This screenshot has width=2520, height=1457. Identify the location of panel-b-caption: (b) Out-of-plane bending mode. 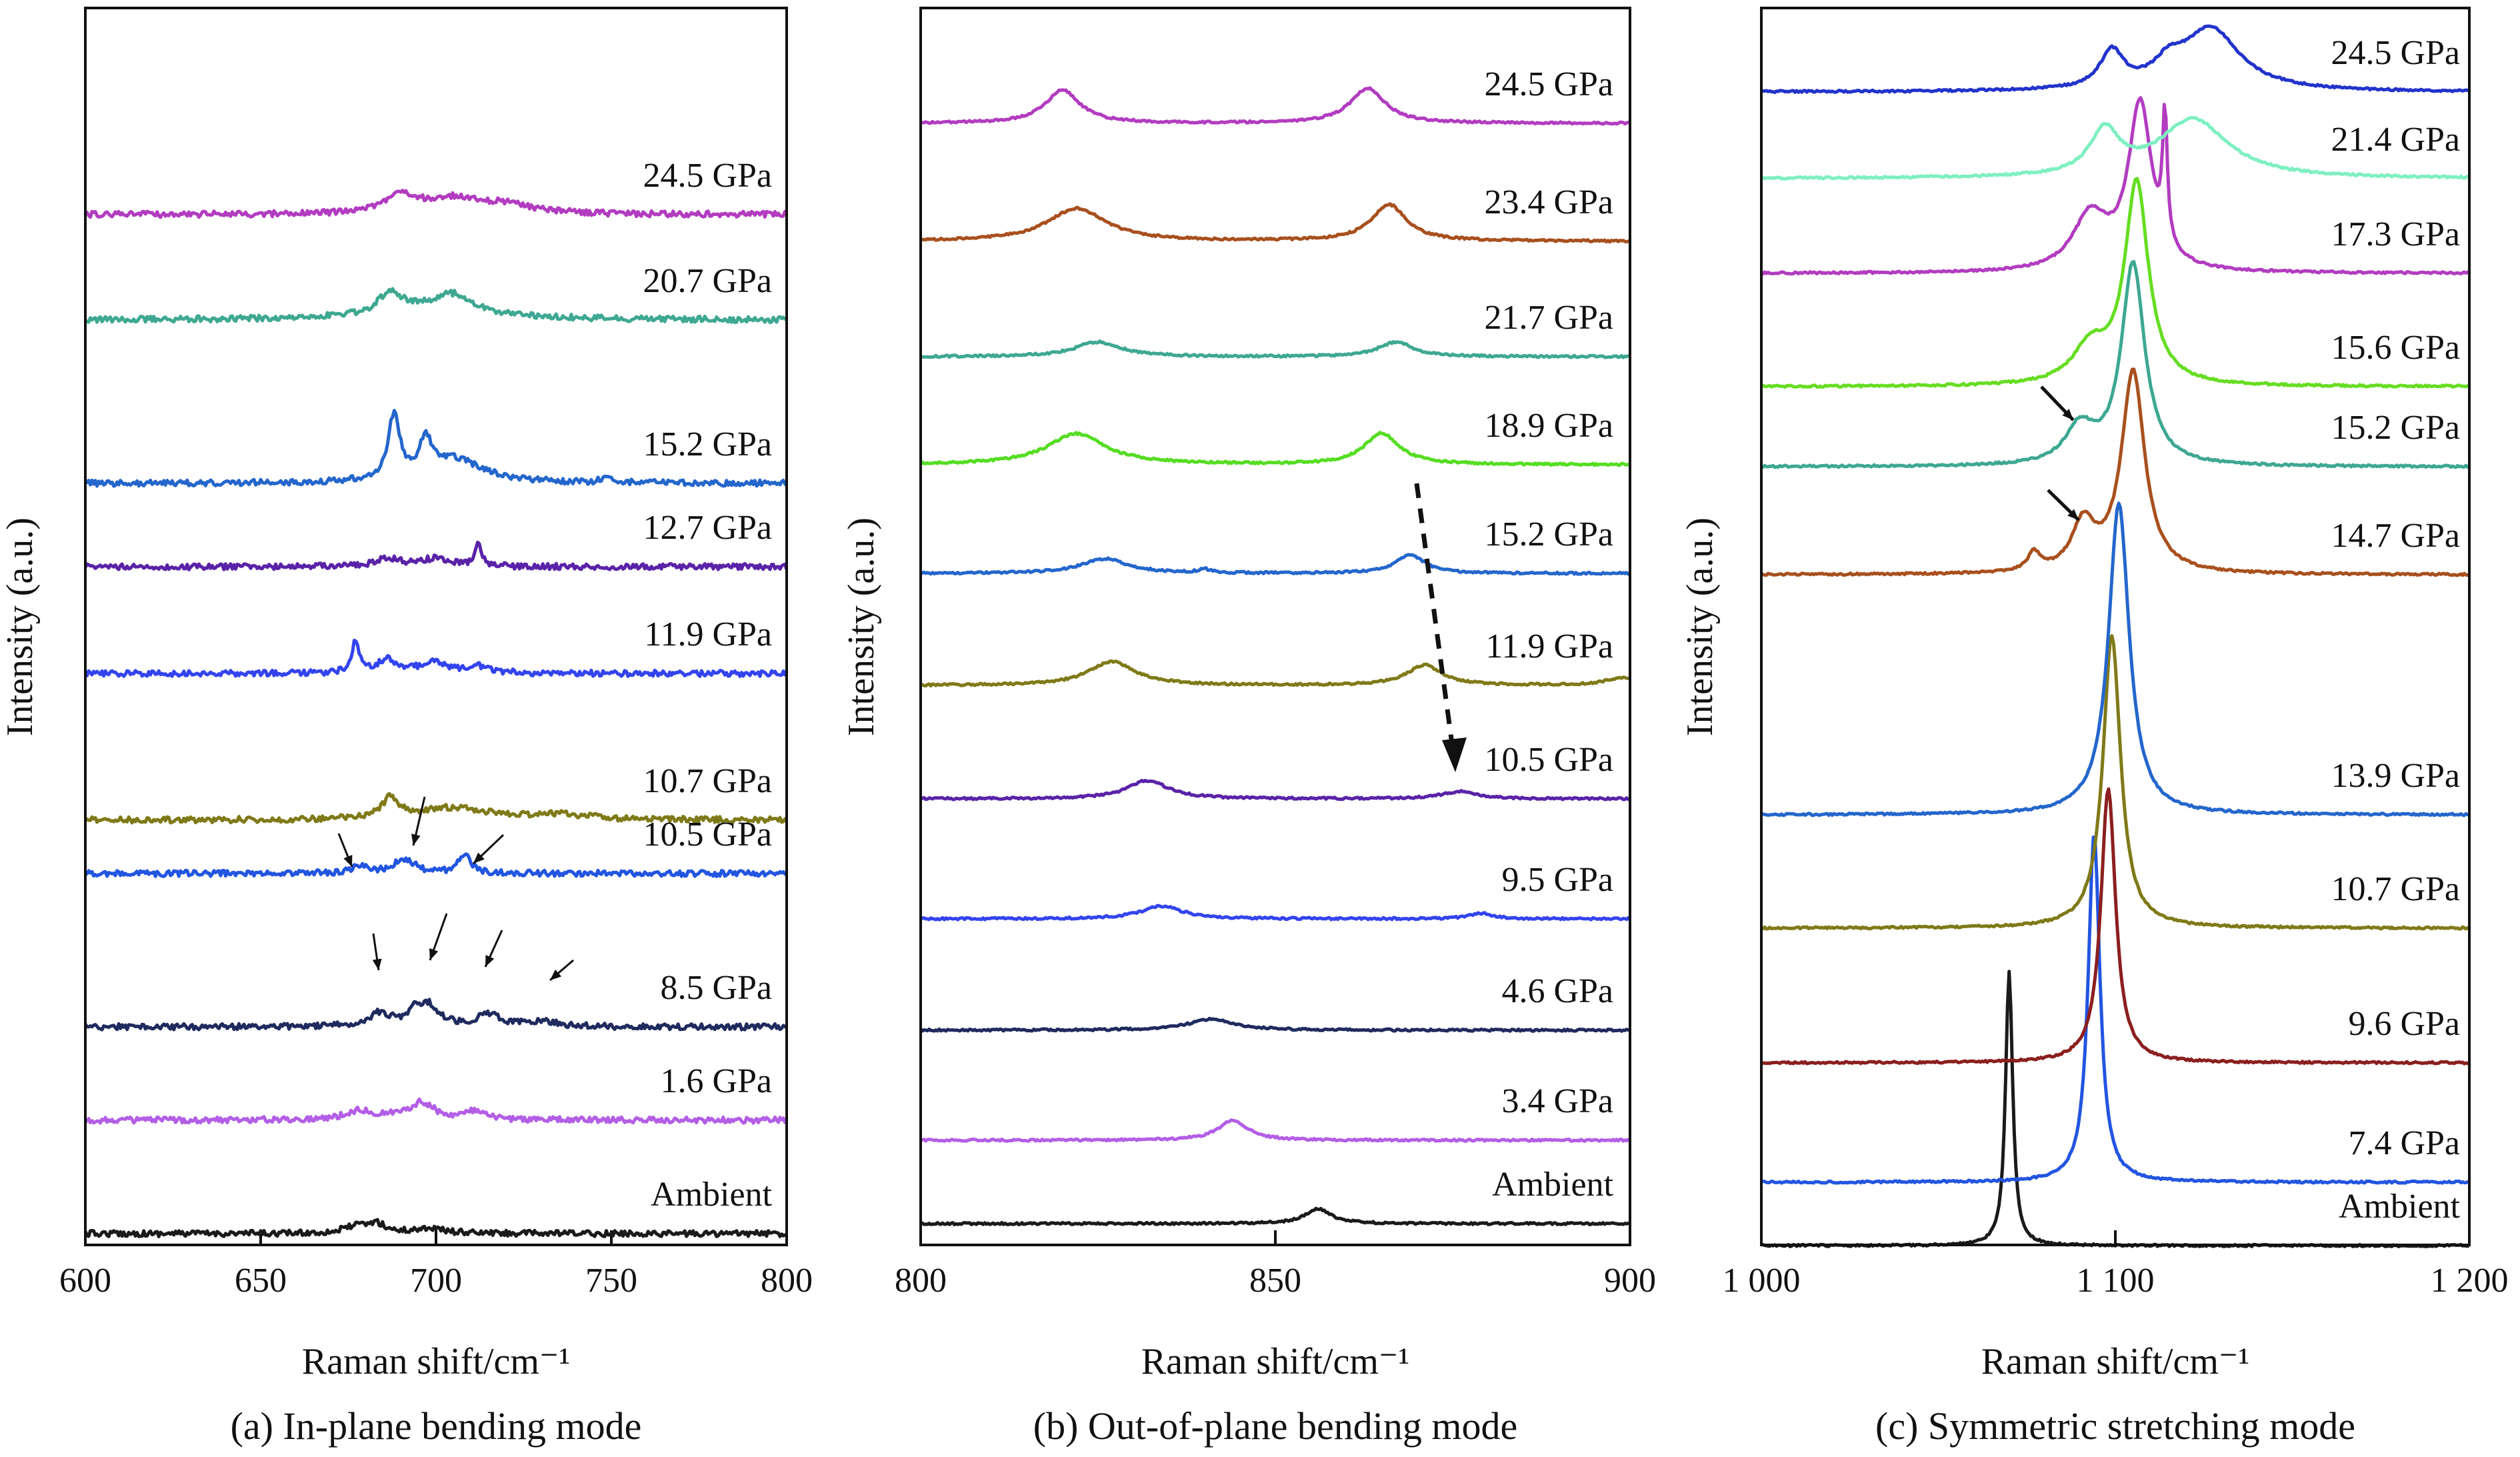
(1275, 1426).